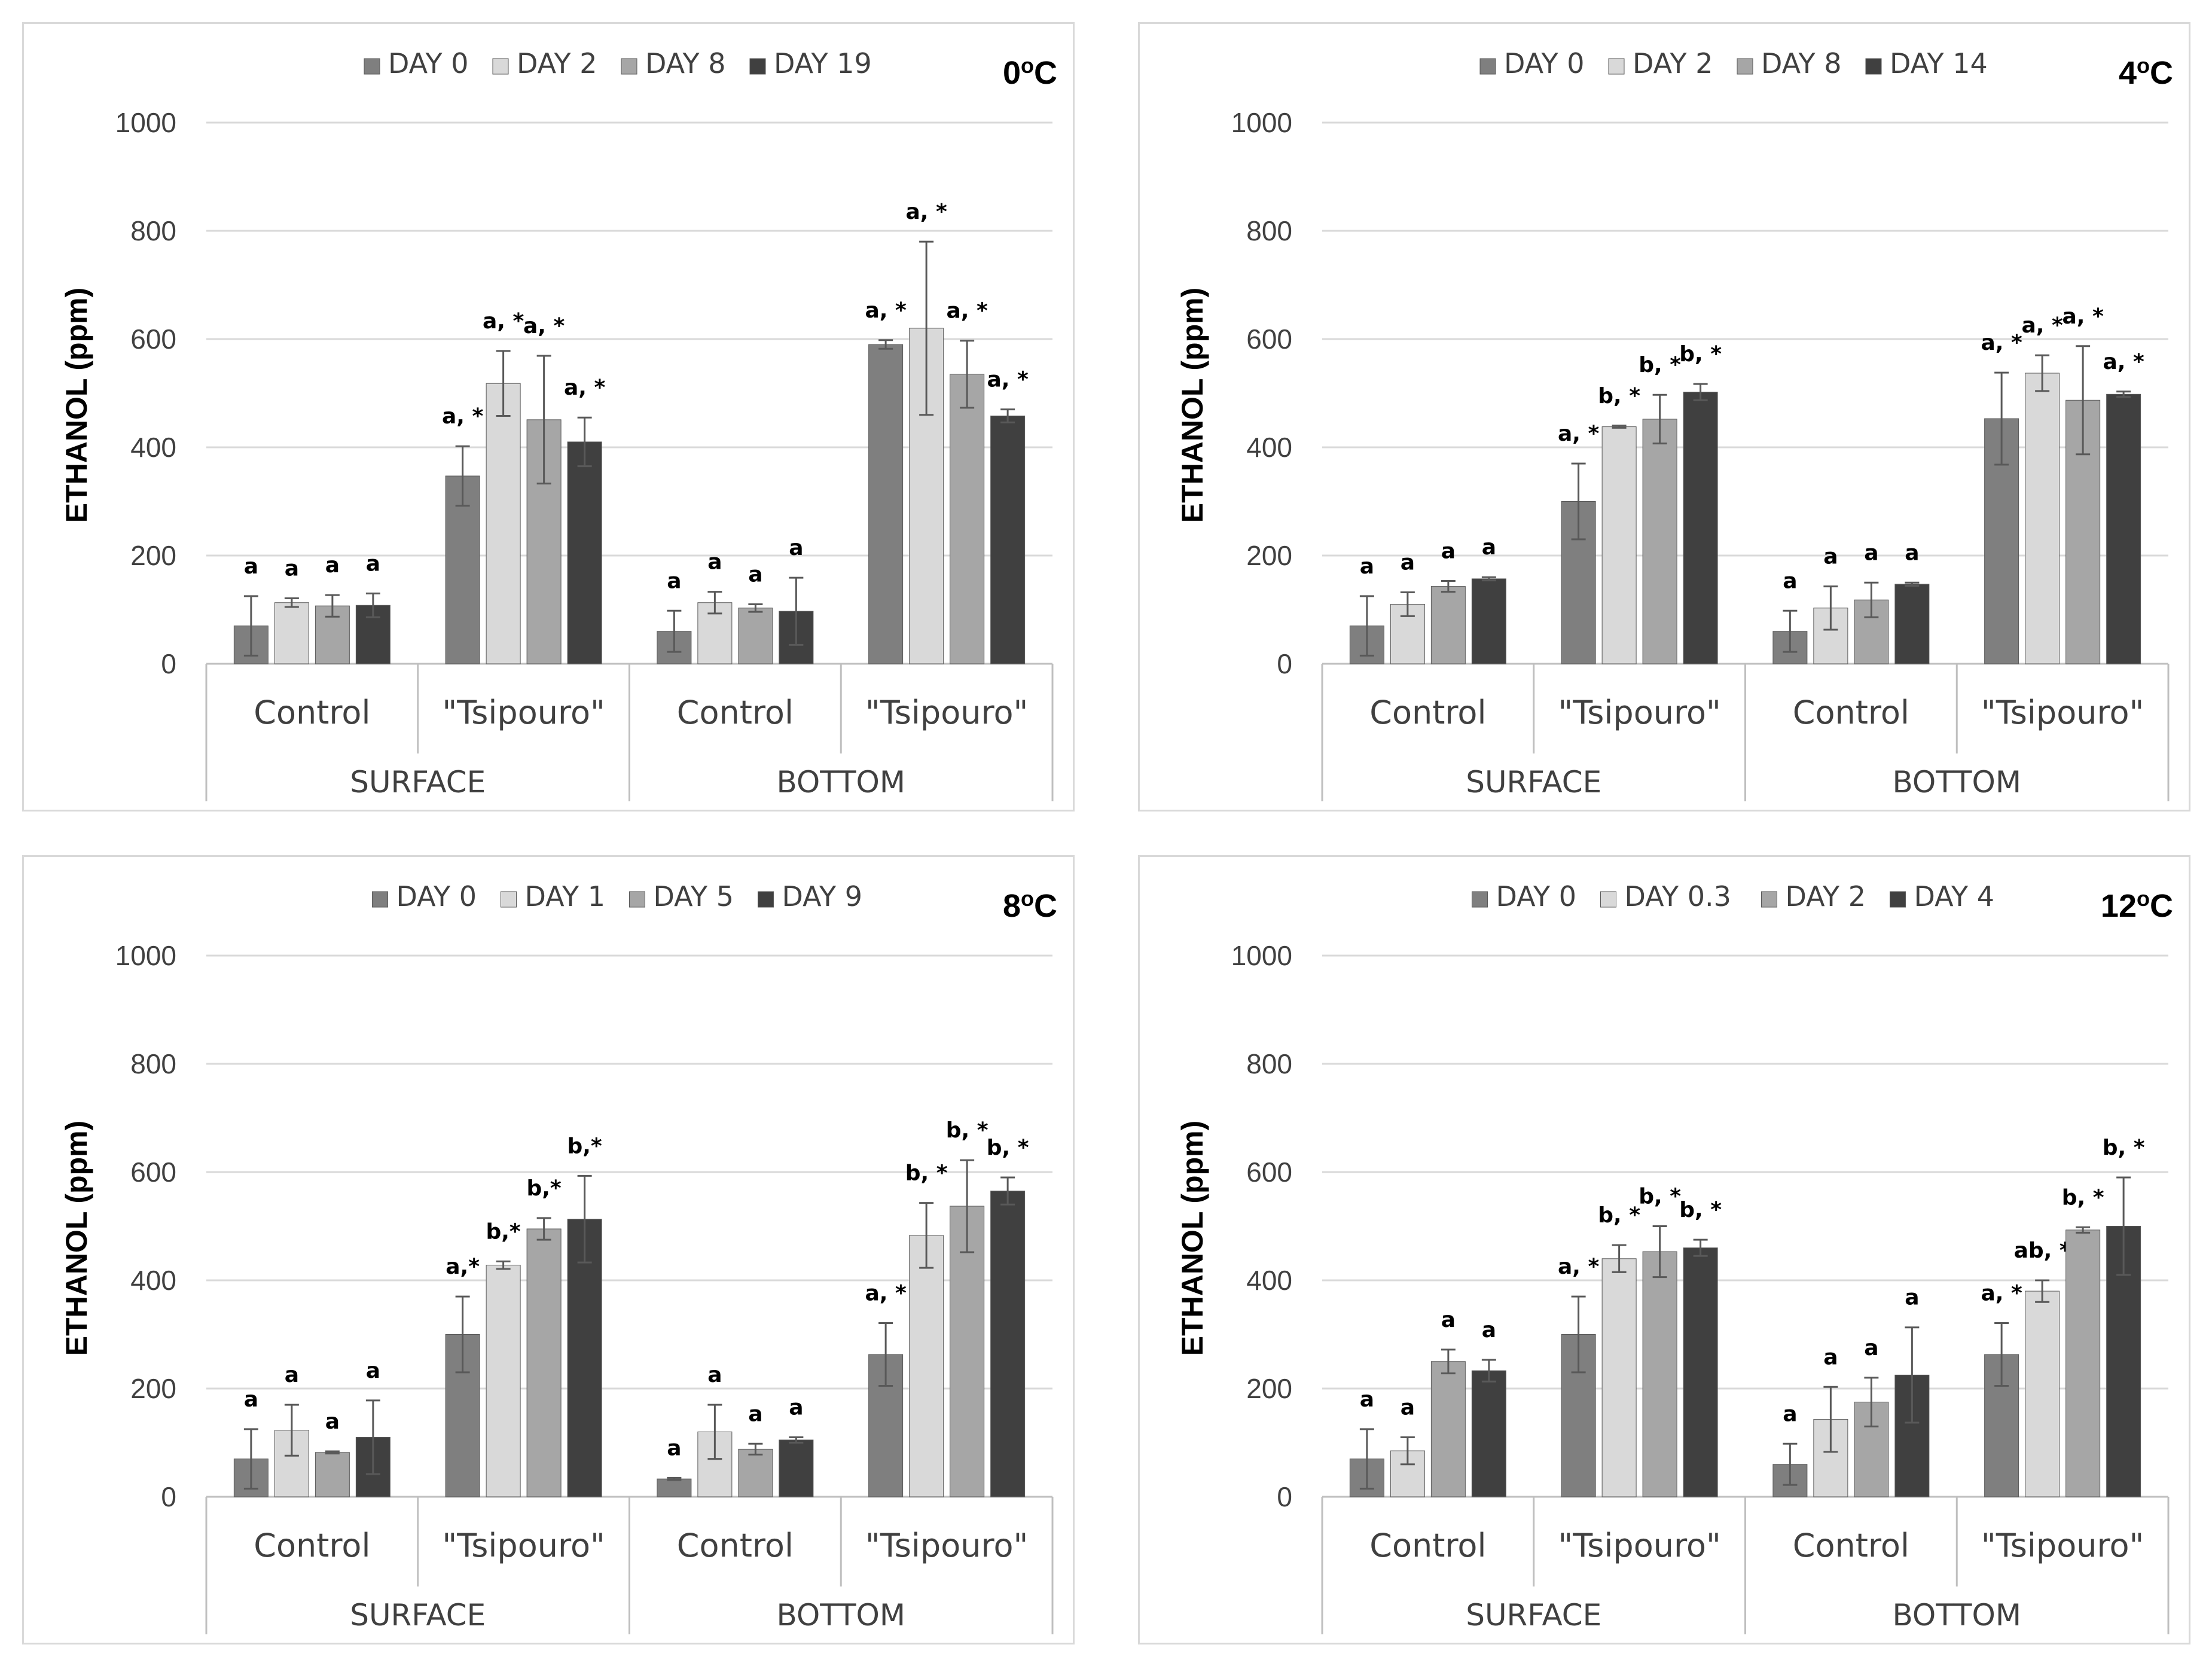  I want to click on legend-label: DAY 14, so click(1939, 63).